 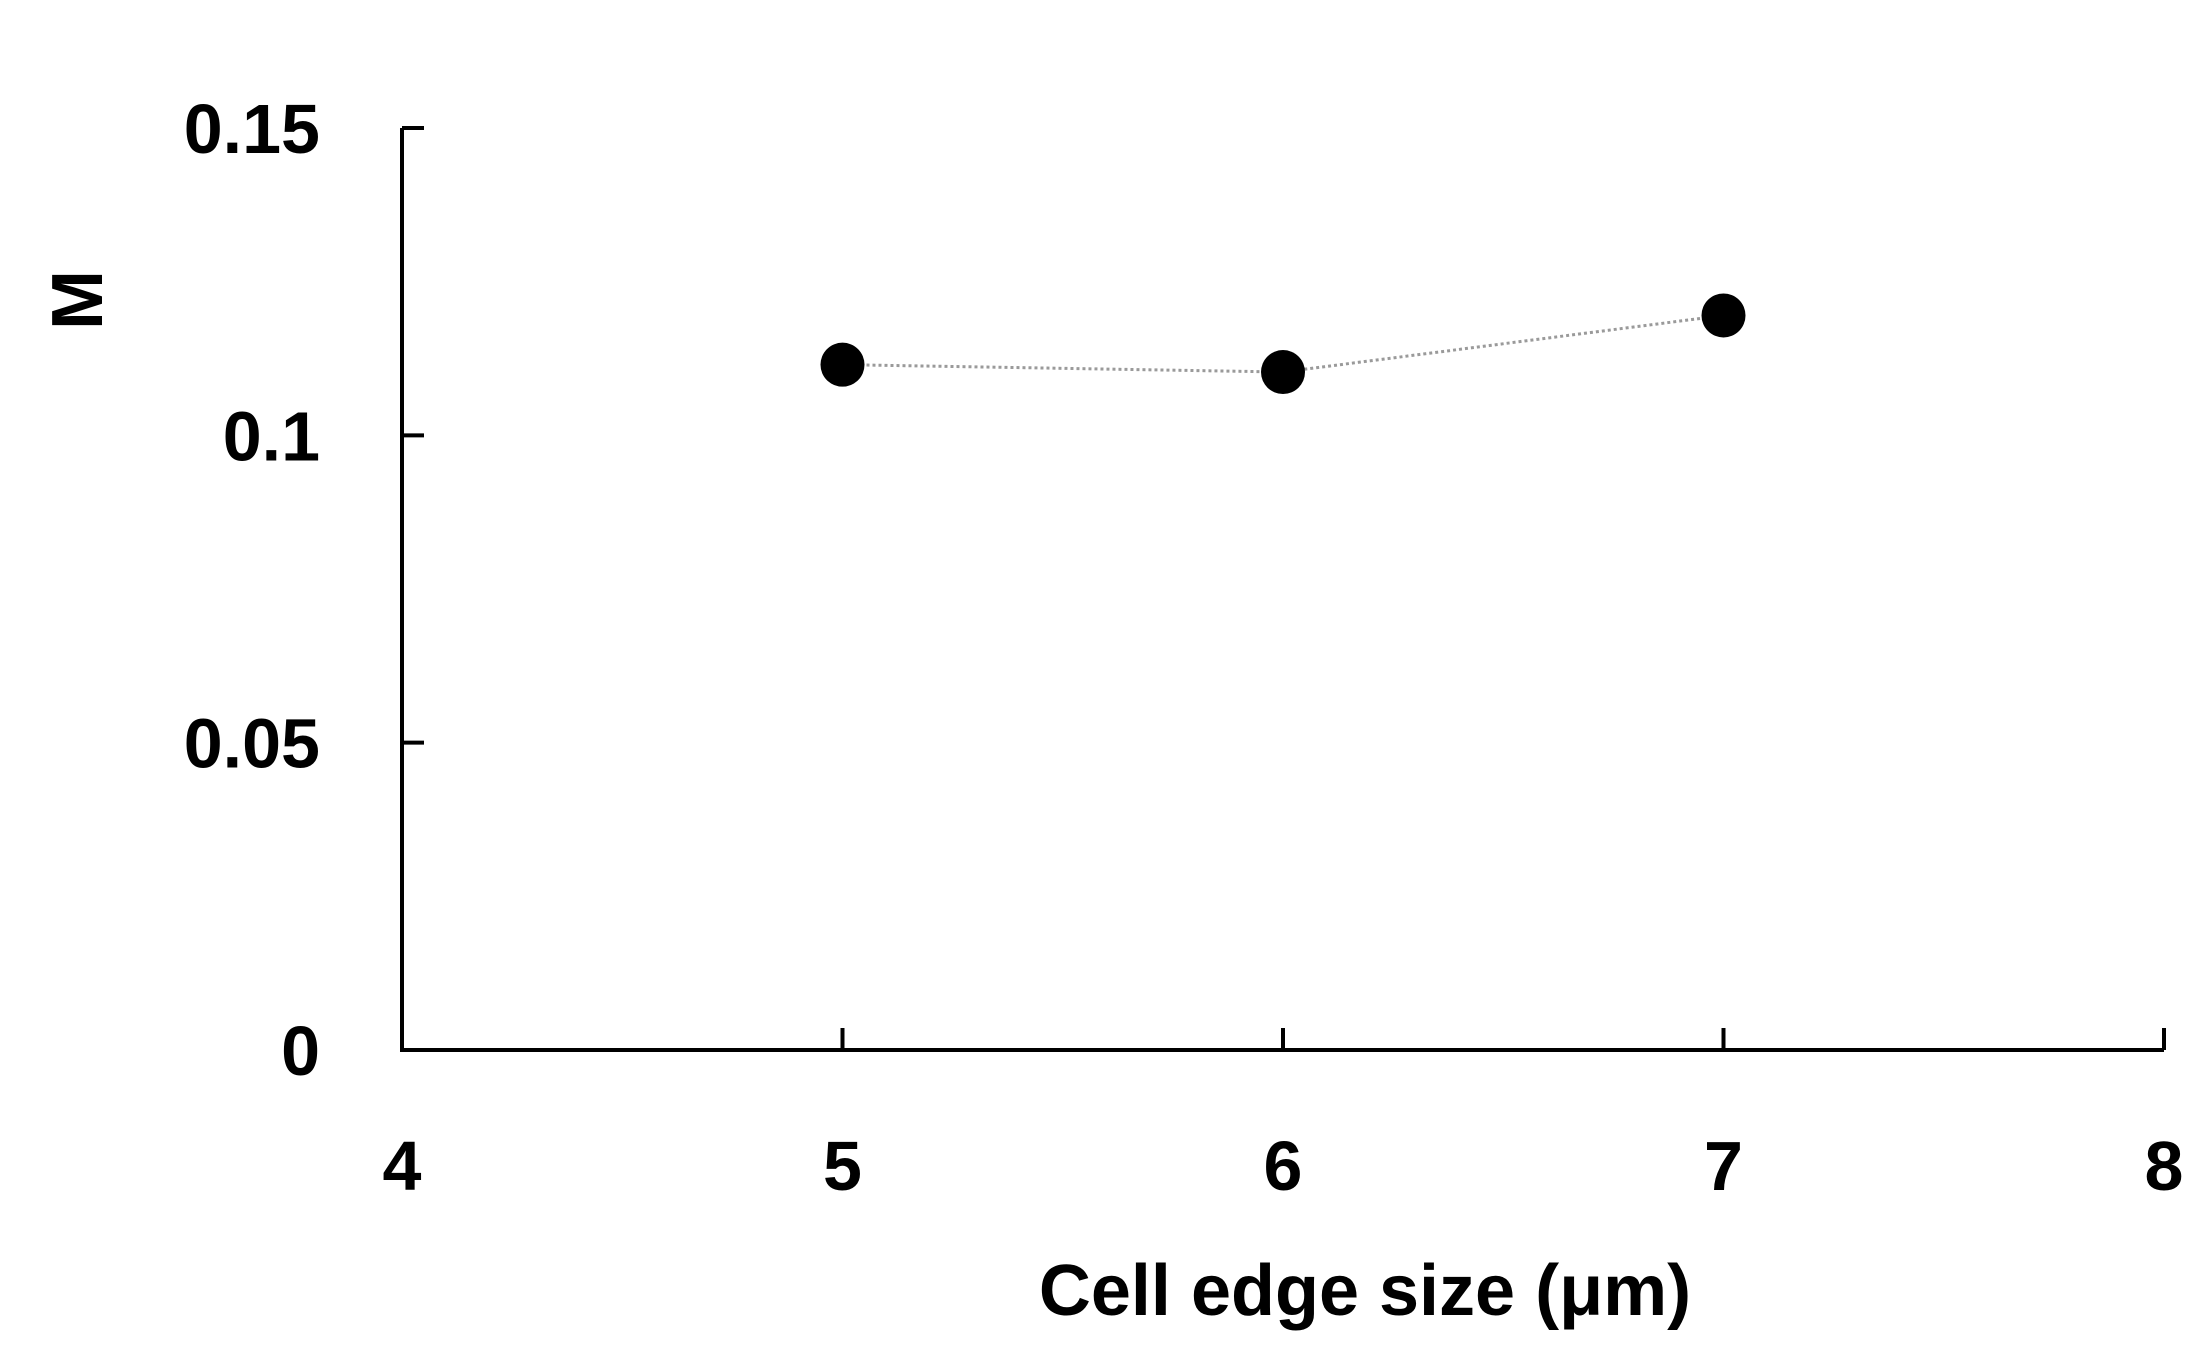 What do you see at coordinates (1283, 344) in the screenshot?
I see `series-points` at bounding box center [1283, 344].